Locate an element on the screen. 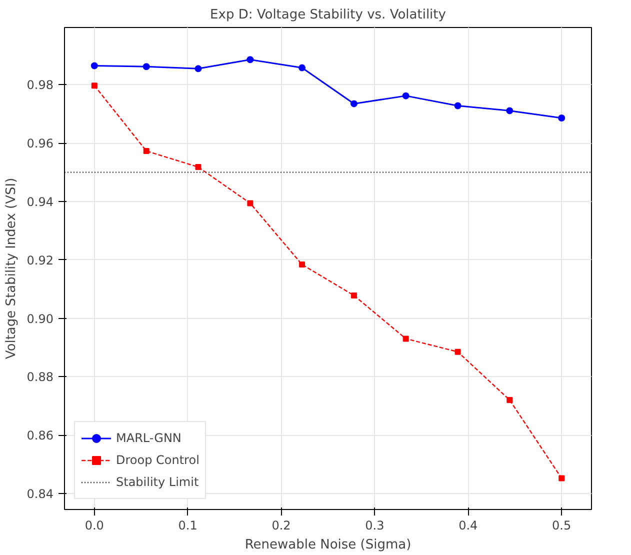  y-tick-label: 0.98 is located at coordinates (40, 85).